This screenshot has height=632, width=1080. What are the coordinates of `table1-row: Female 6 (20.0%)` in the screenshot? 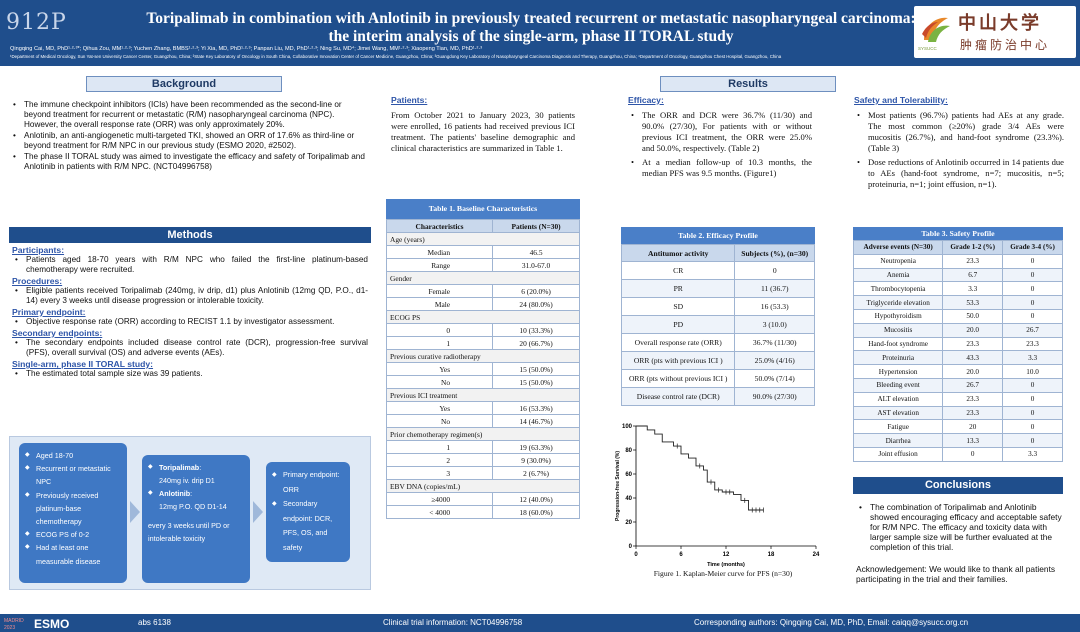 It's located at (482, 291).